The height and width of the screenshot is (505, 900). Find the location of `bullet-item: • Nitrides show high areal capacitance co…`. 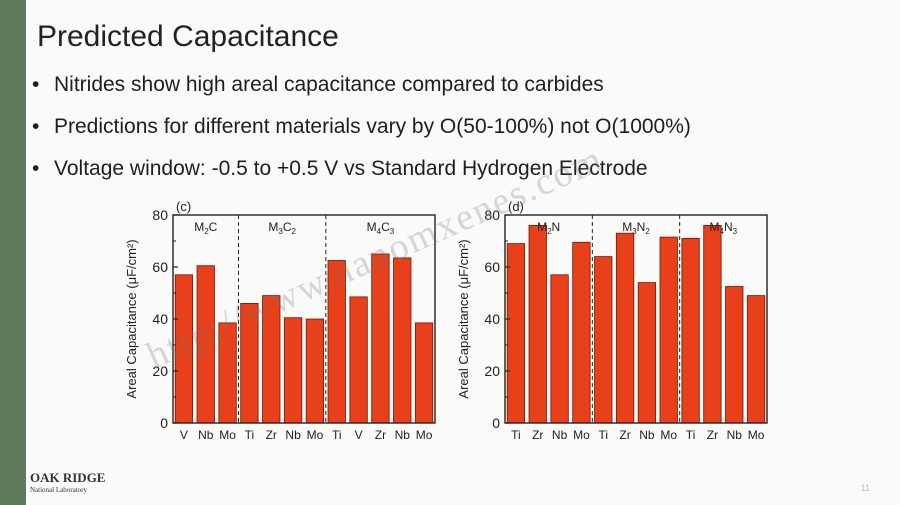

bullet-item: • Nitrides show high areal capacitance co… is located at coordinates (361, 91).